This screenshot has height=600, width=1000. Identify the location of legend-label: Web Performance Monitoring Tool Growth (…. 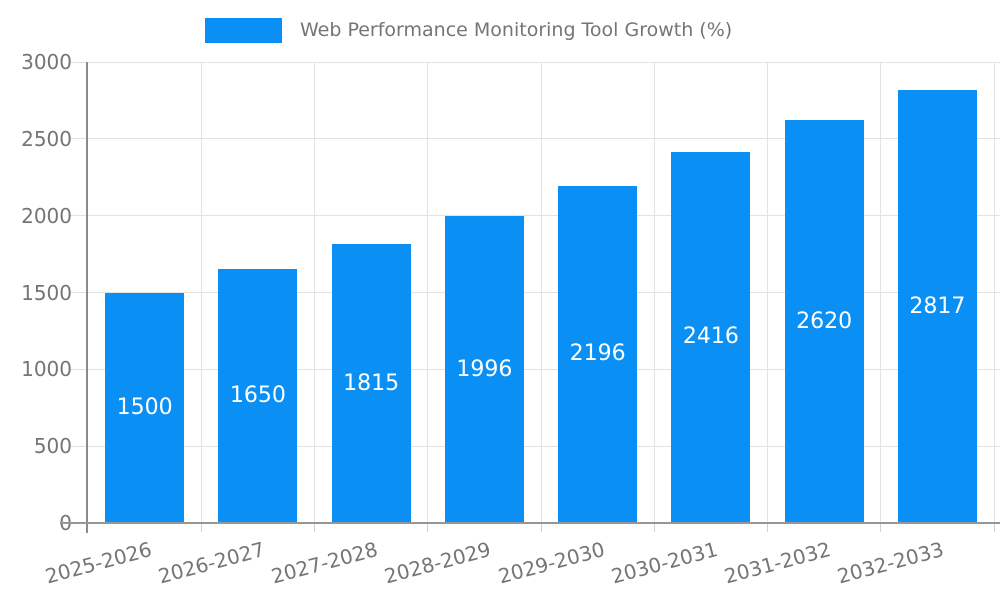
(516, 30).